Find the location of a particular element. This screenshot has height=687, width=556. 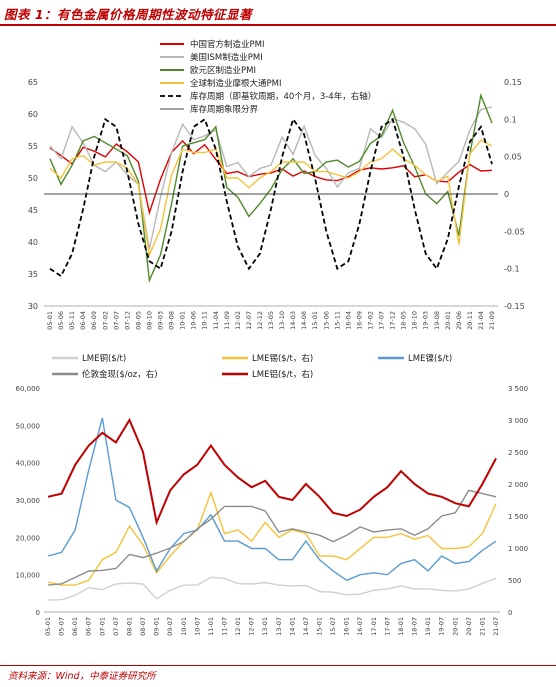

x-tick-label: 19-03 is located at coordinates (426, 320).